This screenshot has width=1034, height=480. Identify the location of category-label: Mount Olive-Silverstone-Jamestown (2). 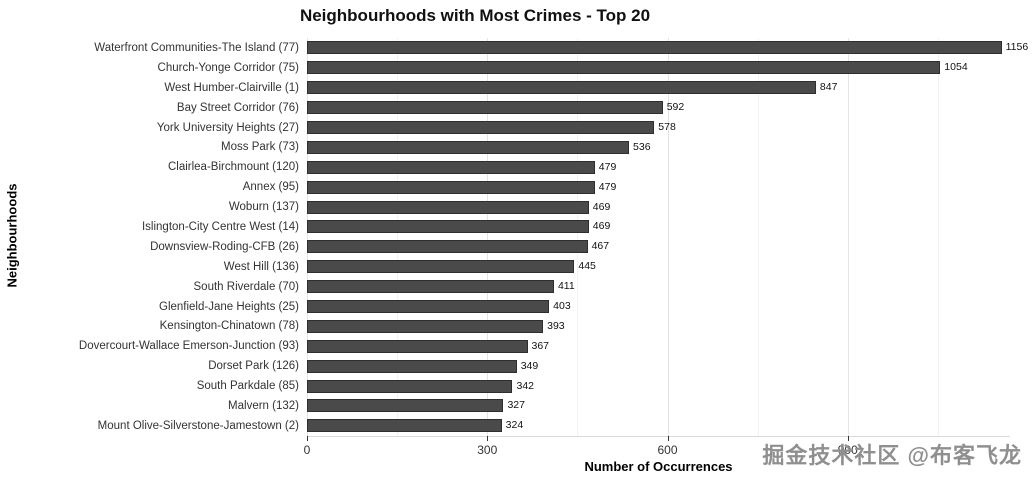
(198, 425).